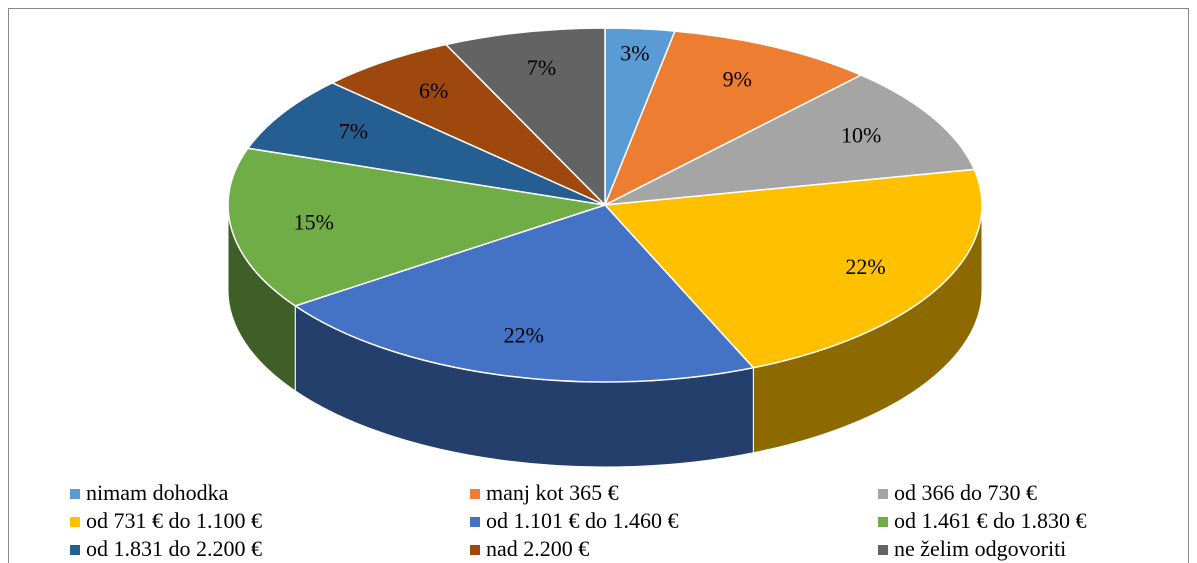  What do you see at coordinates (537, 548) in the screenshot?
I see `legend-label: nad 2.200 €` at bounding box center [537, 548].